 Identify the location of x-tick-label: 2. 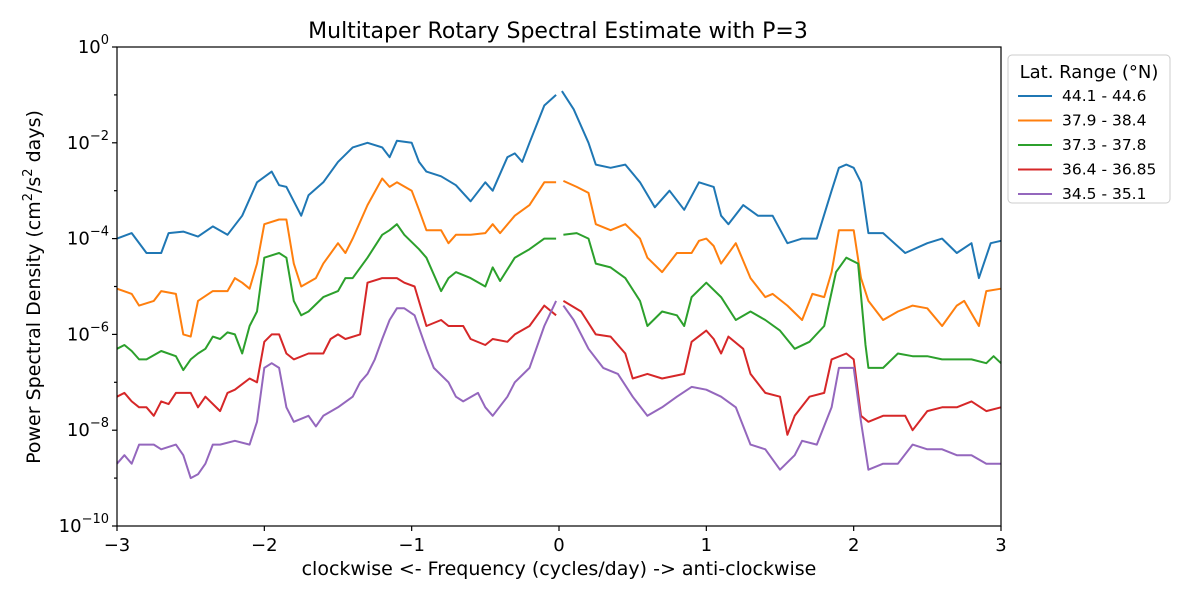
(853, 545).